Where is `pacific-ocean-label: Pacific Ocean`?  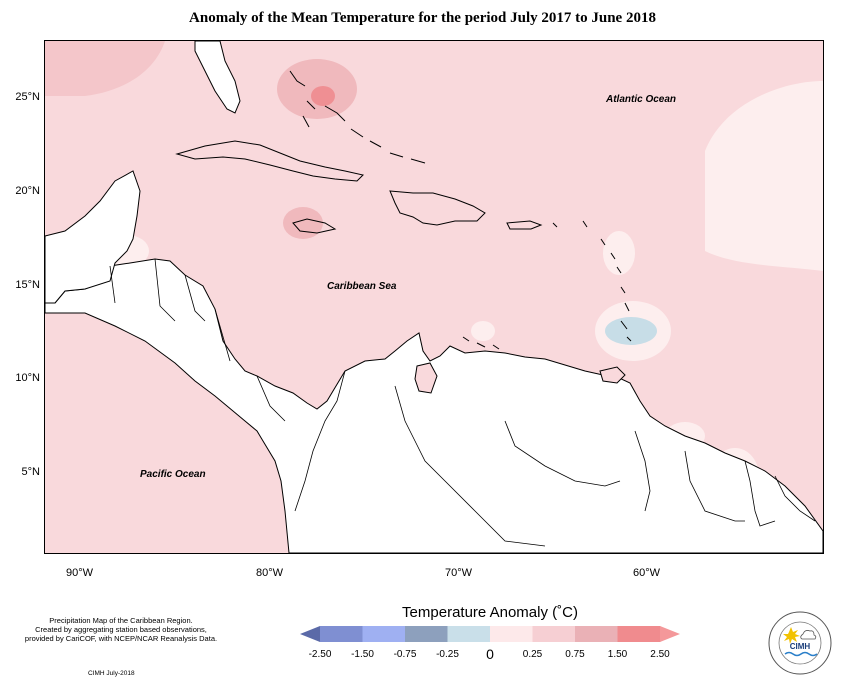 pacific-ocean-label: Pacific Ocean is located at coordinates (173, 474).